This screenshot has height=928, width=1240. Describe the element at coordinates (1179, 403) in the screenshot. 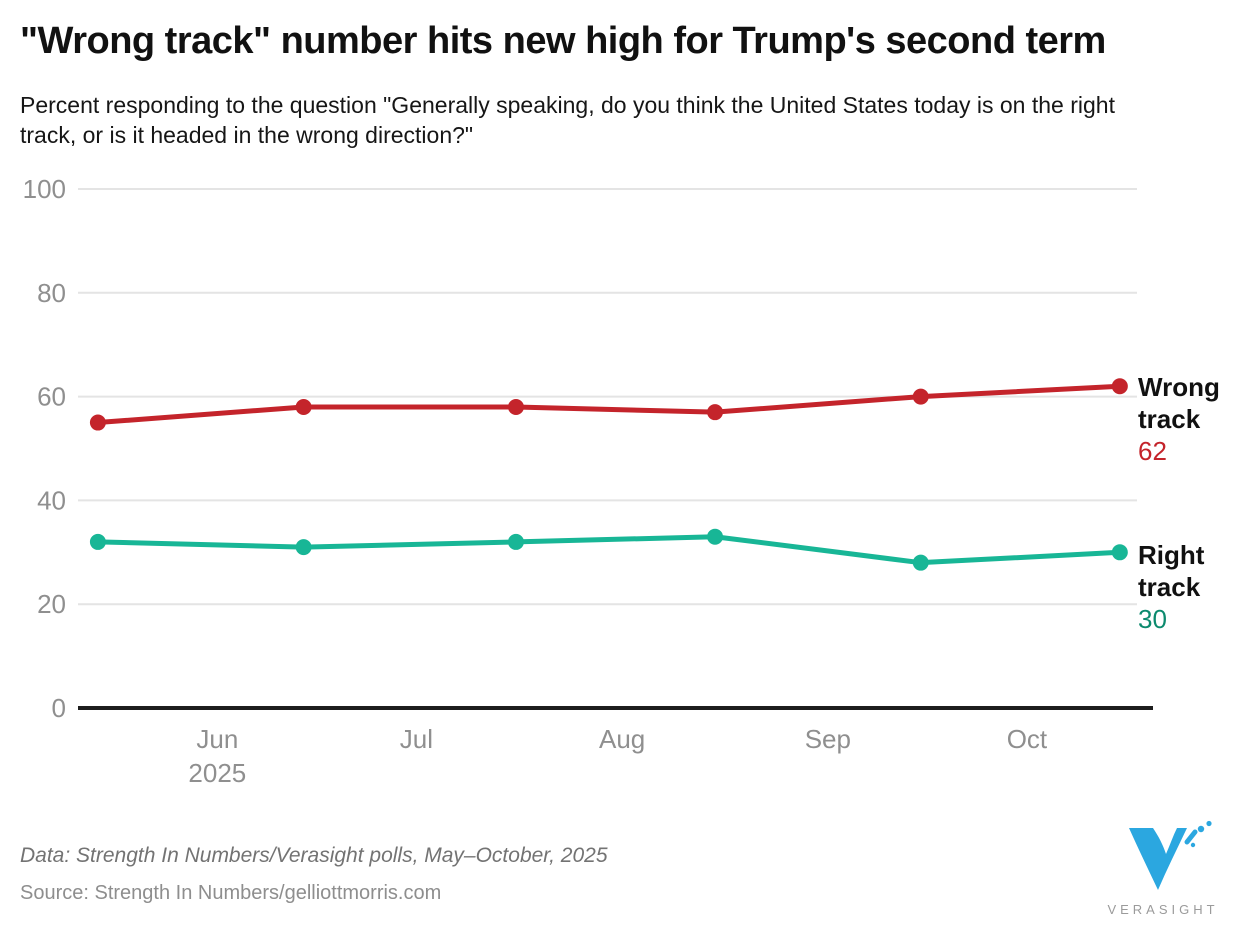

I see `series-name-wrong-track: Wrong track` at that location.